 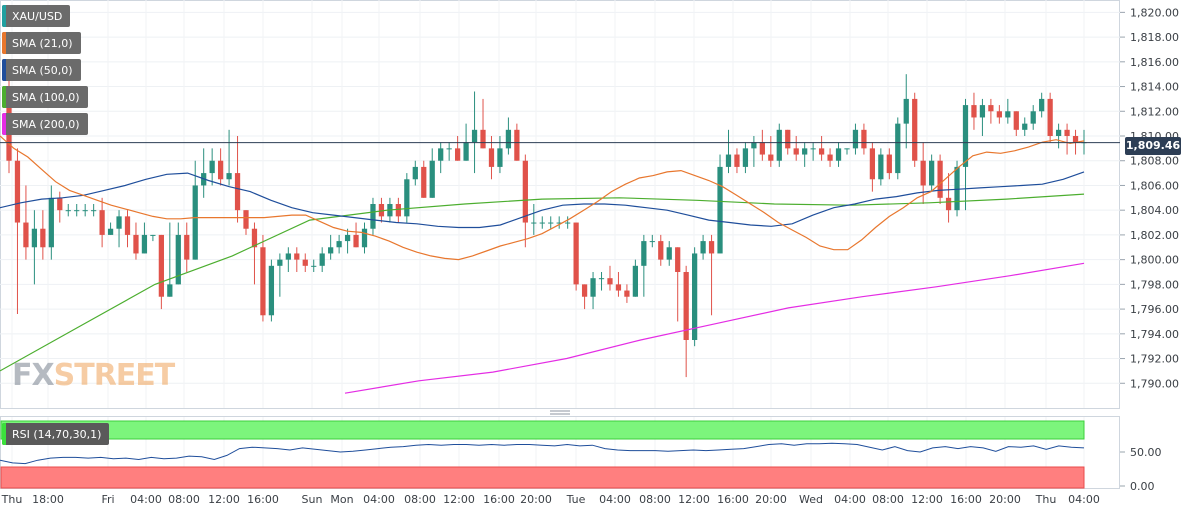 I want to click on y-tick-label: 1,796.00, so click(x=1154, y=309).